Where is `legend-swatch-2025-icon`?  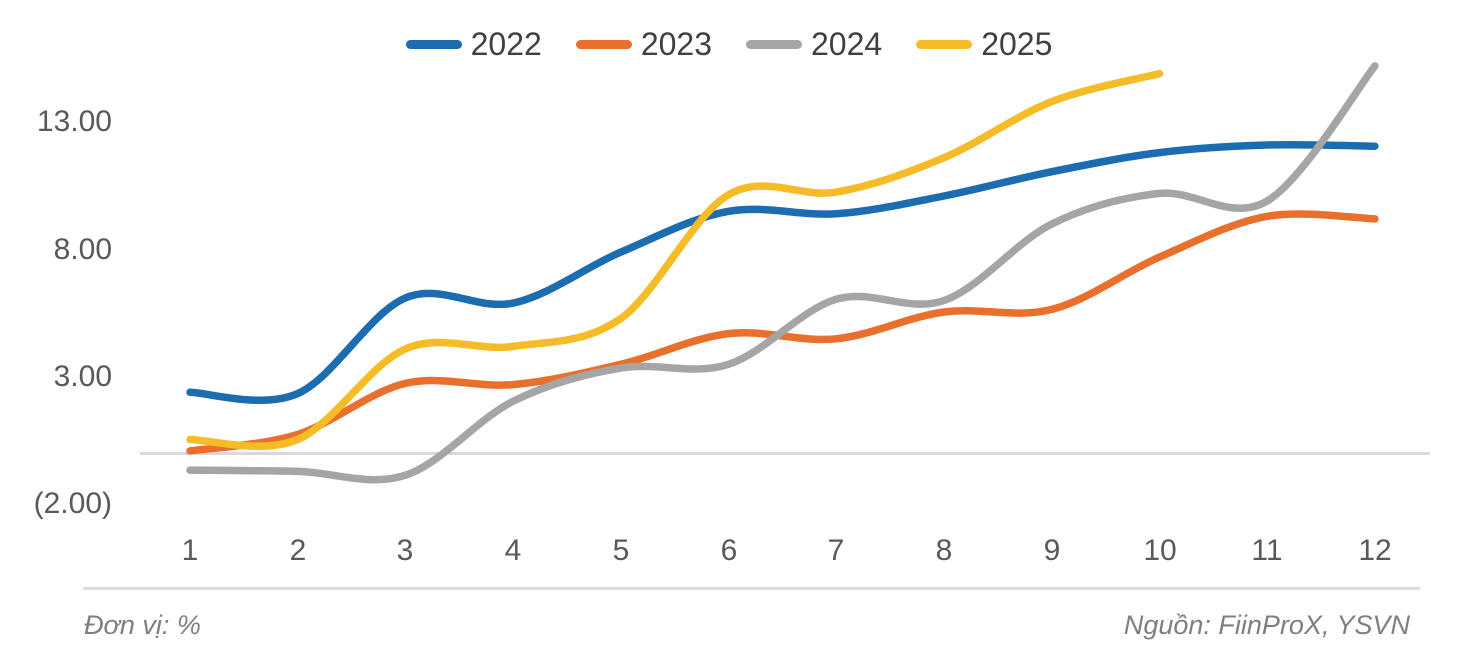
legend-swatch-2025-icon is located at coordinates (944, 44).